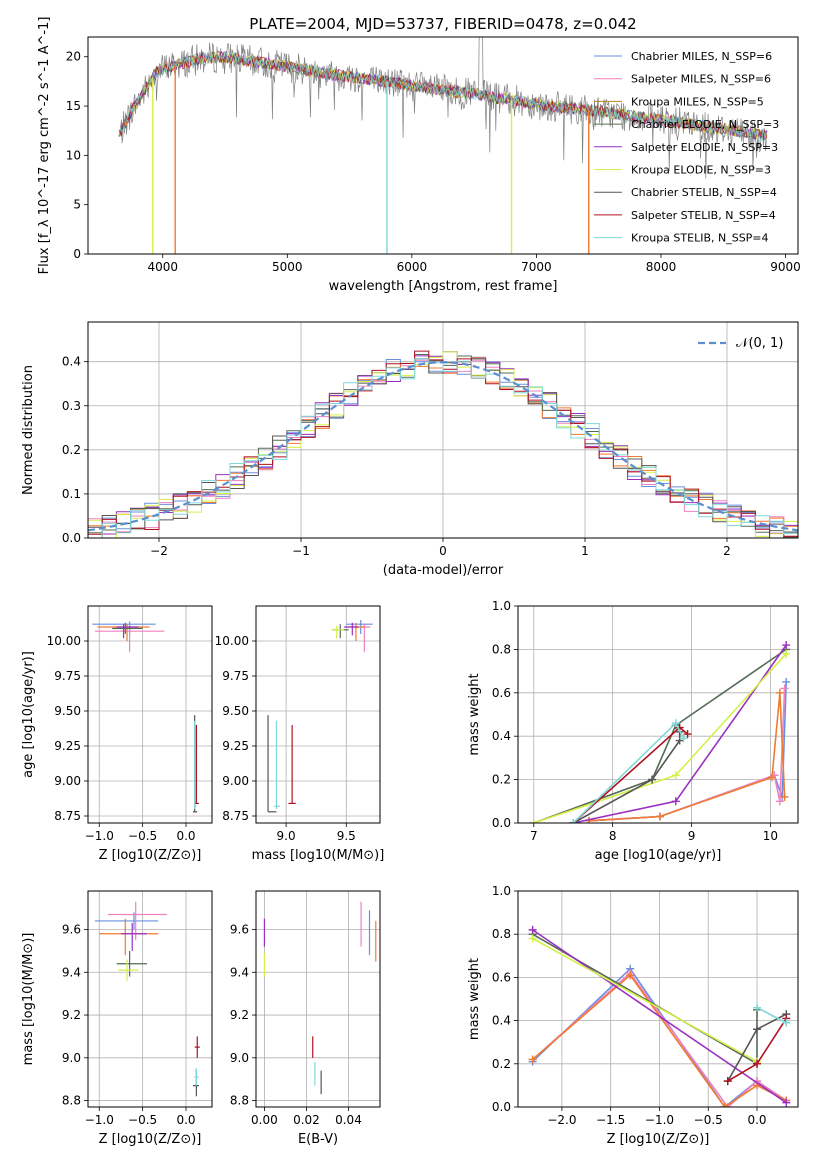  Describe the element at coordinates (700, 238) in the screenshot. I see `legend-label: Kroupa STELIB, N_SSP=4` at that location.